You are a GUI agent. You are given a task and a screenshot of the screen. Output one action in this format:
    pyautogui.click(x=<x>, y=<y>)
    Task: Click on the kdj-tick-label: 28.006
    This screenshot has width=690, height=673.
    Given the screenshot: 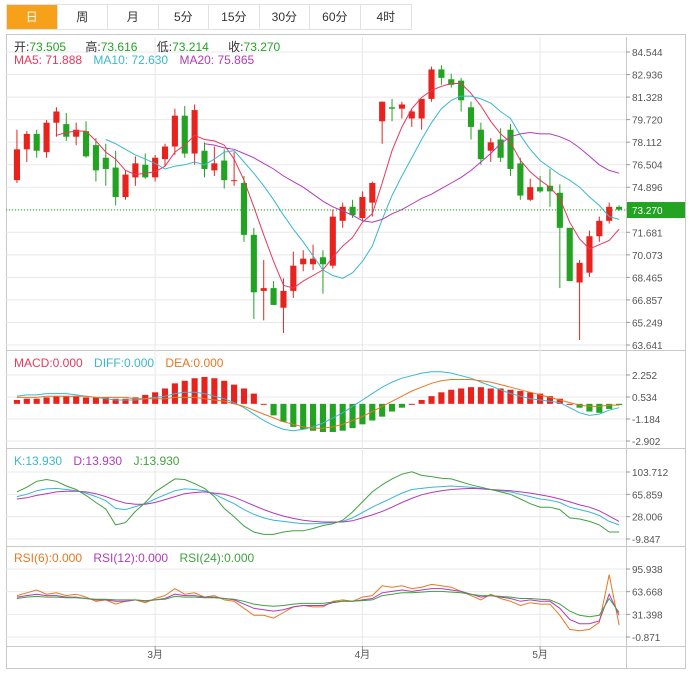 What is the action you would take?
    pyautogui.click(x=647, y=518)
    